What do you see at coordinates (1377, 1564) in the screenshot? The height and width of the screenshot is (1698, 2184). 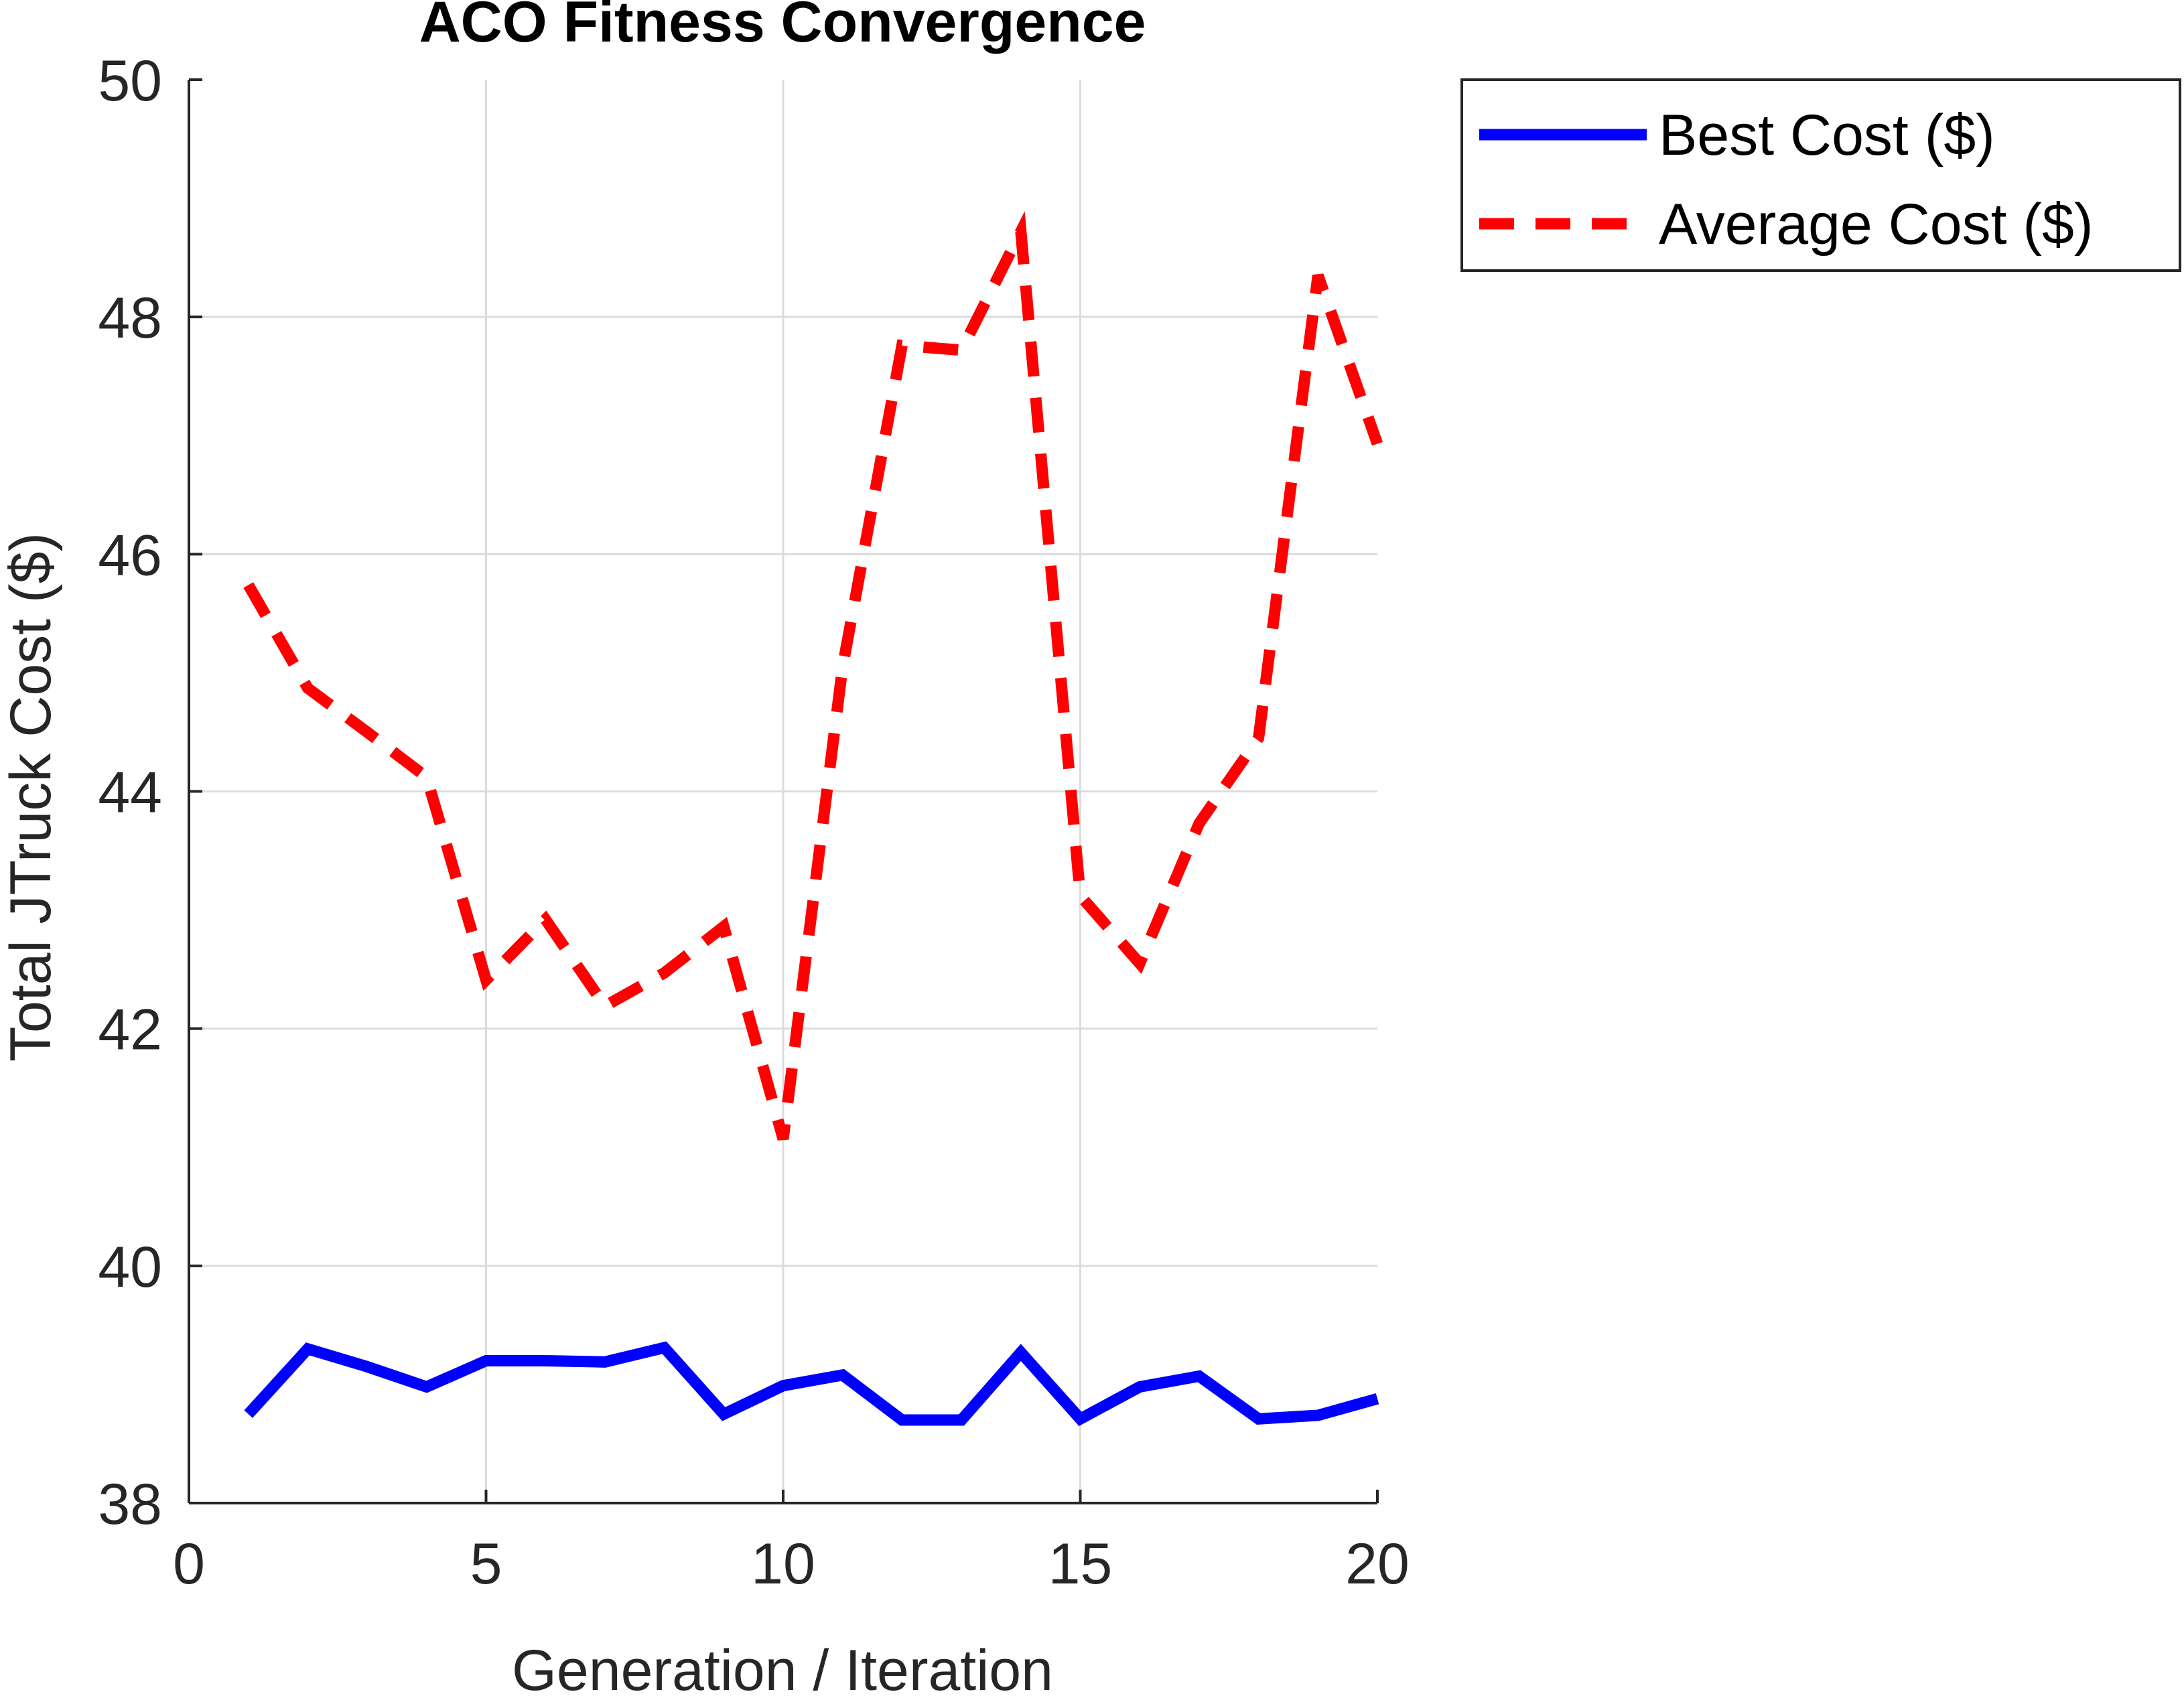 I see `x-tick-label: 20` at bounding box center [1377, 1564].